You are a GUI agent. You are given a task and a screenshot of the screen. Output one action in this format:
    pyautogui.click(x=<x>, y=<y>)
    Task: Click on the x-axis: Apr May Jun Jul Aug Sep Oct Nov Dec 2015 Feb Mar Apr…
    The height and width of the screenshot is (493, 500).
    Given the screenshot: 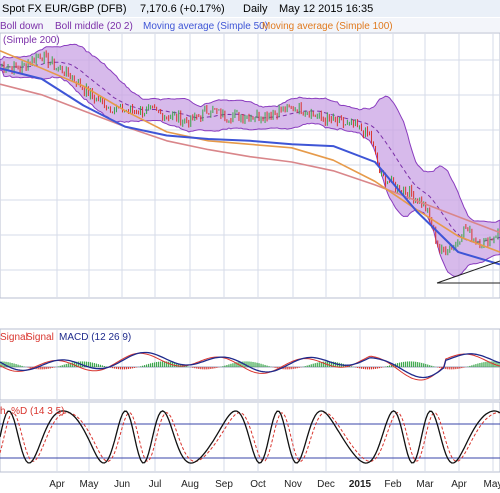 What is the action you would take?
    pyautogui.click(x=274, y=484)
    